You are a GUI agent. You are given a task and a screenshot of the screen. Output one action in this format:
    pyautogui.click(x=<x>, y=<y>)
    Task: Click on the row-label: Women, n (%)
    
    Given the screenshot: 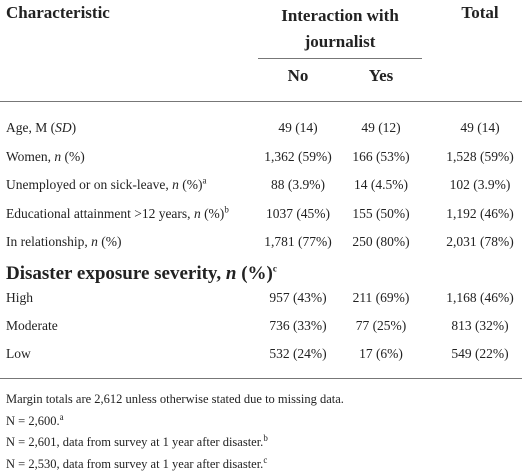 What is the action you would take?
    pyautogui.click(x=45, y=157)
    